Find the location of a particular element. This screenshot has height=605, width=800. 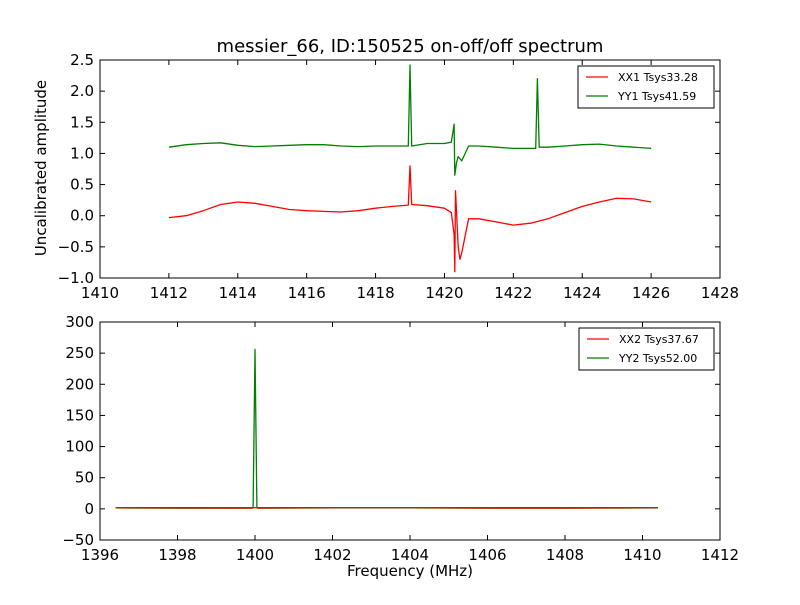

x-tick-label: 1428 is located at coordinates (720, 293).